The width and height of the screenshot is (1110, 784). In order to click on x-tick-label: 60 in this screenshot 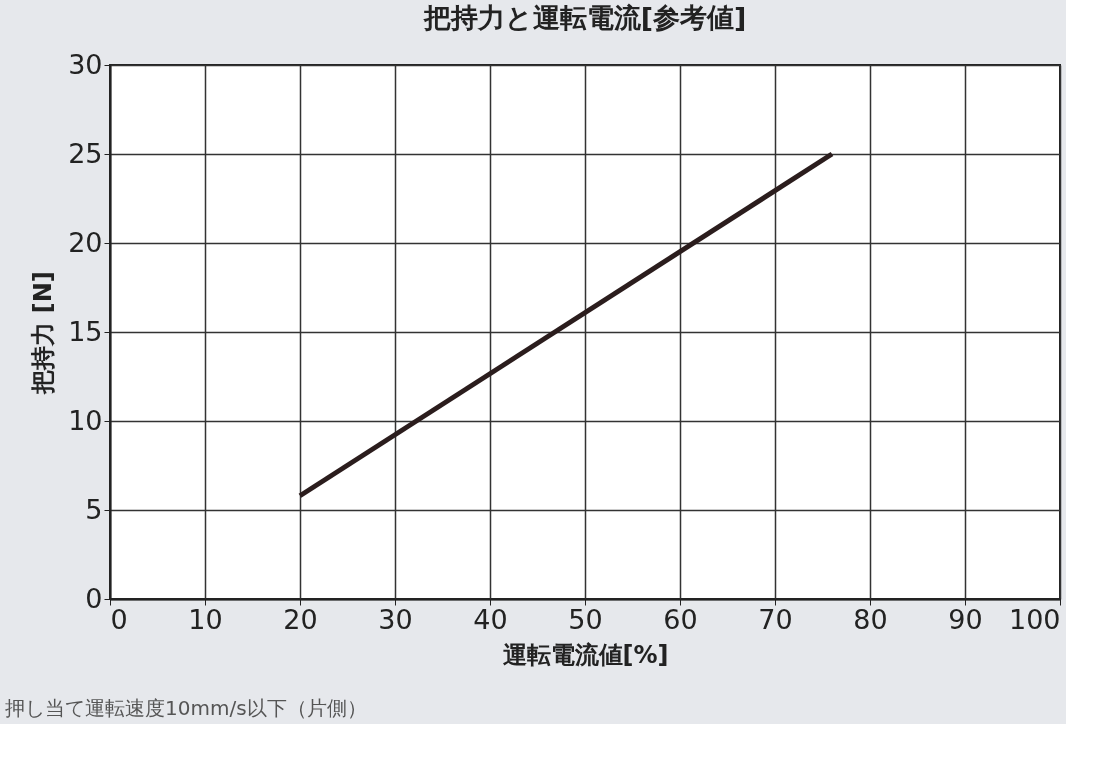, I will do `click(680, 619)`.